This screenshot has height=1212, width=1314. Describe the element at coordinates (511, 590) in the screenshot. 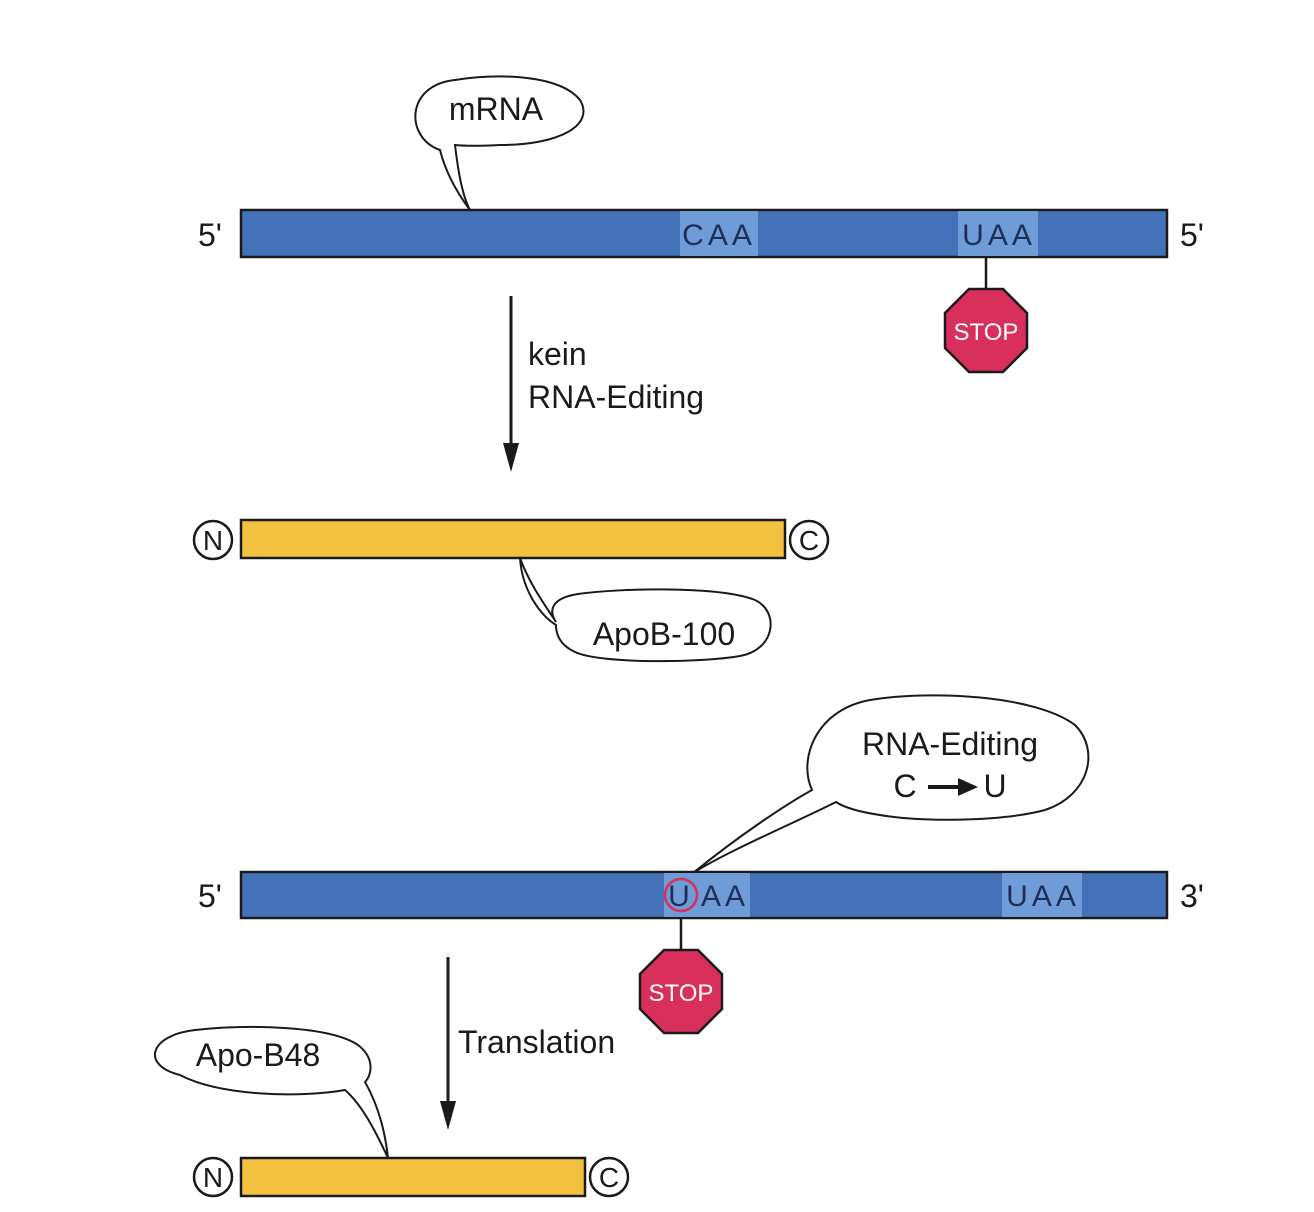

I see `protein-apob100-group: N C ApoB-100` at that location.